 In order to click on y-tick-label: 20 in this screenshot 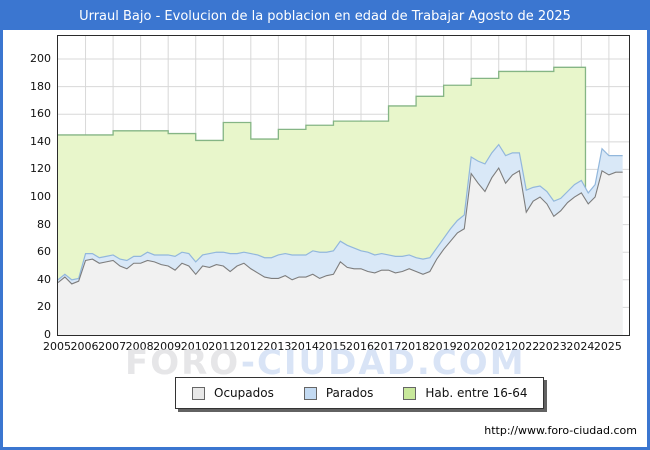, I will do `click(44, 307)`.